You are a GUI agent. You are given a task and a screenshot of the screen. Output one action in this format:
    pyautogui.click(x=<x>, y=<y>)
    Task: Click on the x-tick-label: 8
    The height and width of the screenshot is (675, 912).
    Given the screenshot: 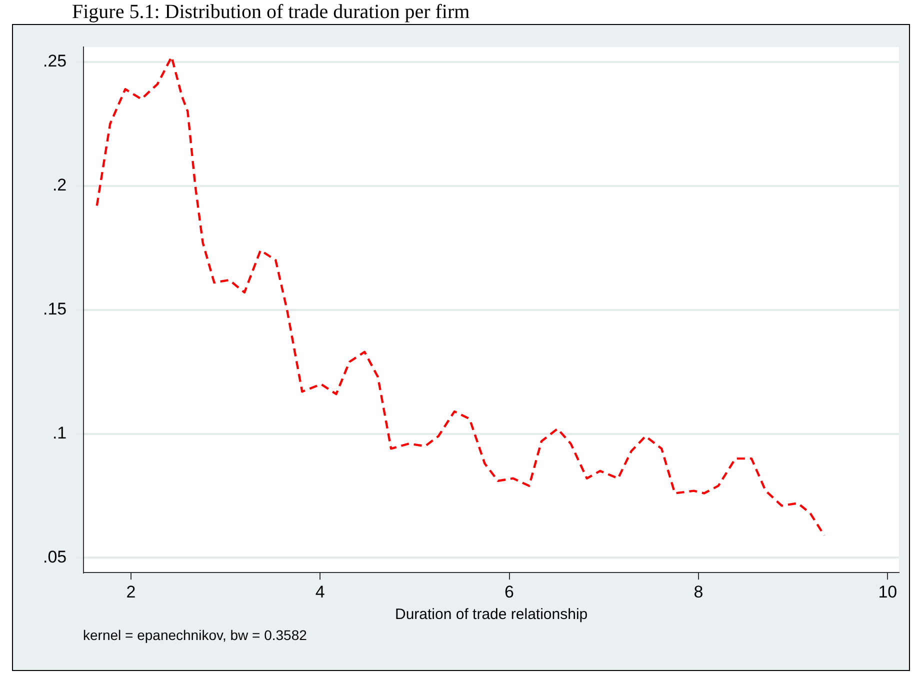 What is the action you would take?
    pyautogui.click(x=699, y=592)
    